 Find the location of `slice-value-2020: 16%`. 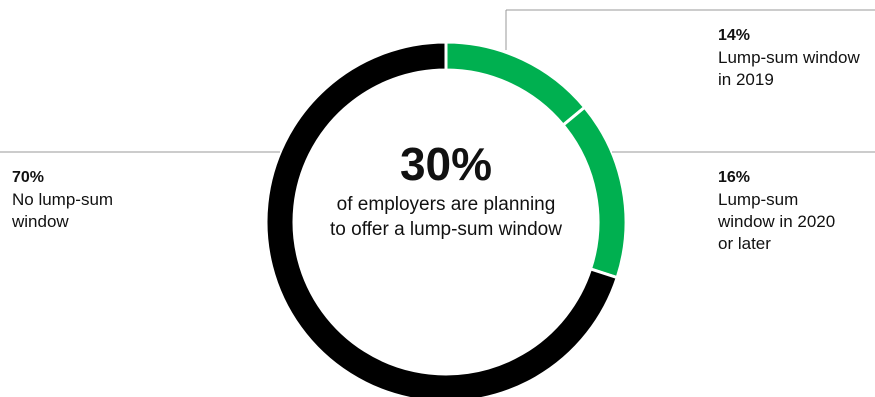

slice-value-2020: 16% is located at coordinates (734, 177).